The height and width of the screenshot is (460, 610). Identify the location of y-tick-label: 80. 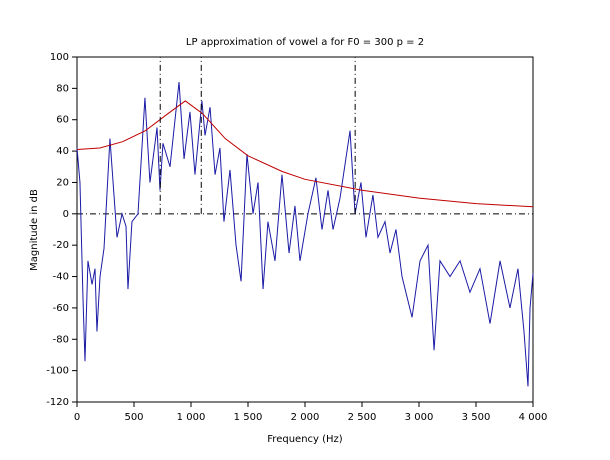
(62, 88).